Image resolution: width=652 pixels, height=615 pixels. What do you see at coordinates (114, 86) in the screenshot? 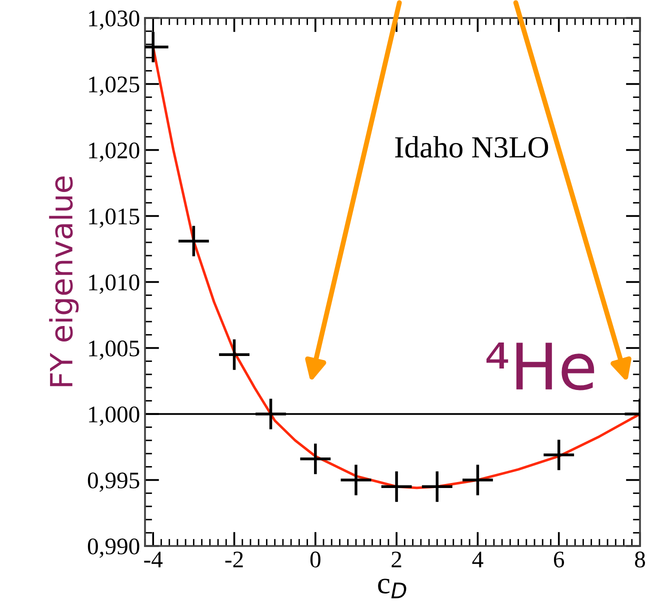
I see `y-tick-label: 1,025` at bounding box center [114, 86].